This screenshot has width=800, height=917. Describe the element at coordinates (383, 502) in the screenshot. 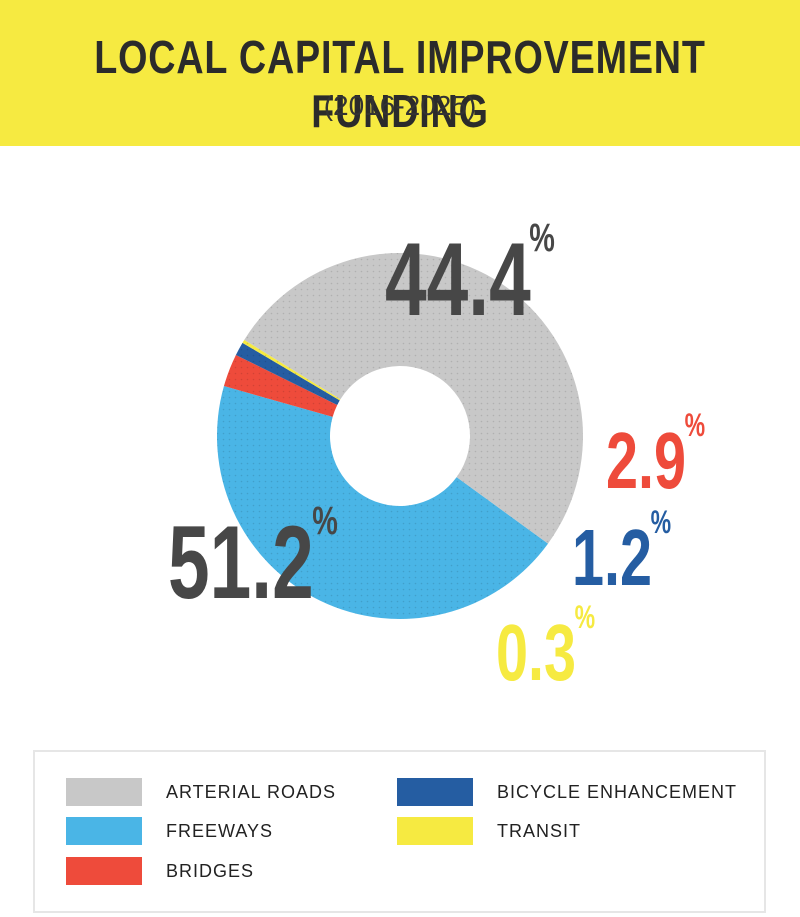

I see `slice-texture-freeways` at that location.